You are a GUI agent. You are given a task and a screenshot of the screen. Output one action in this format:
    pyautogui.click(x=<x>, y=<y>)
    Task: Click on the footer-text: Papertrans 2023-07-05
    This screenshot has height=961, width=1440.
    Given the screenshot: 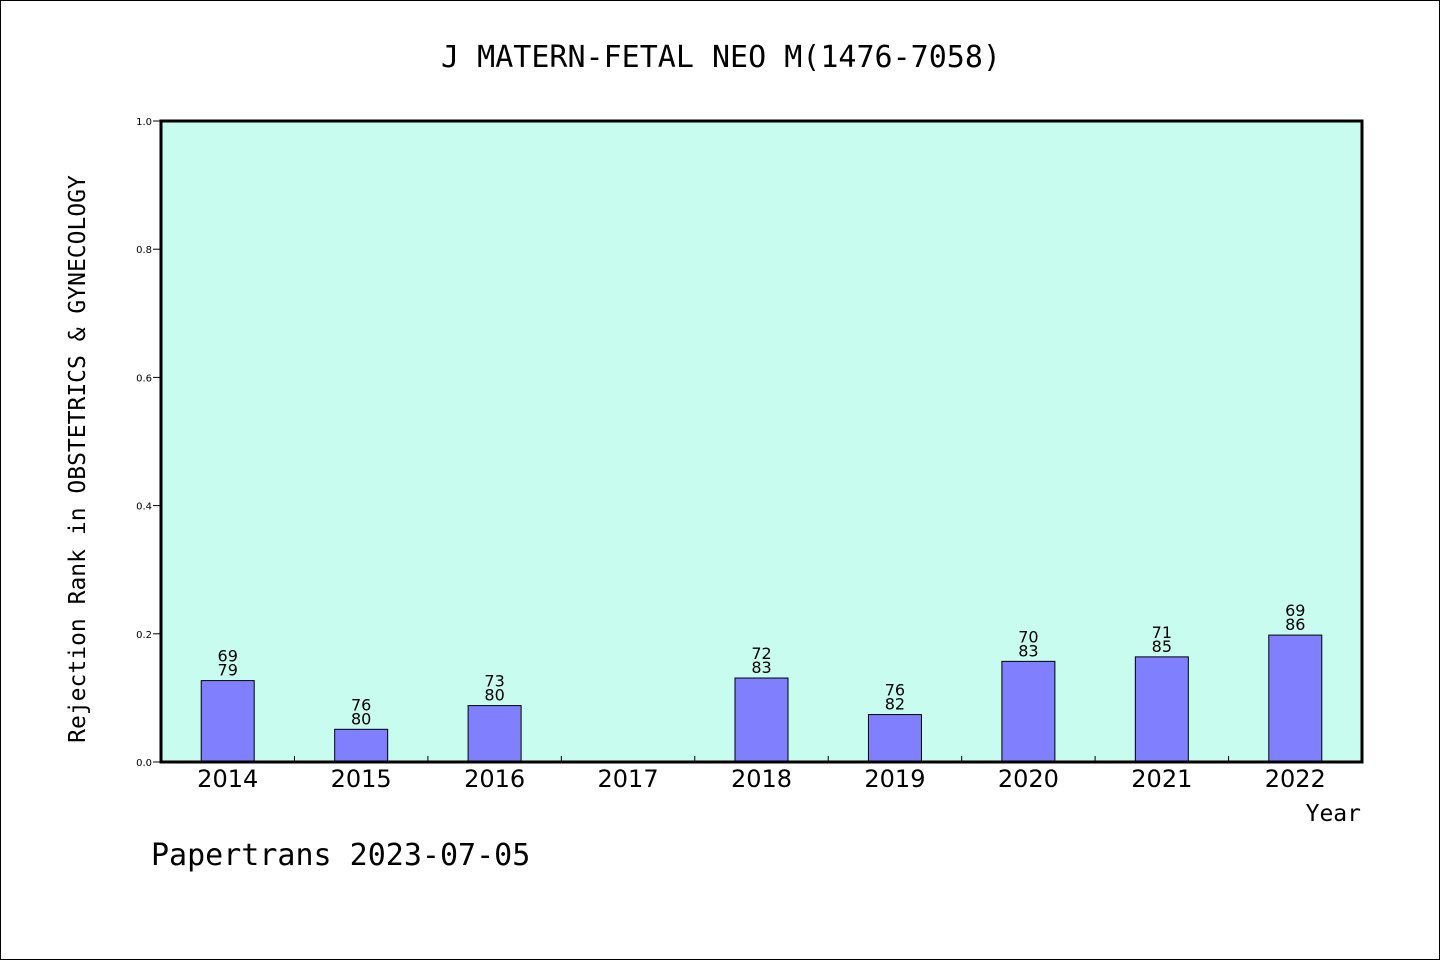 What is the action you would take?
    pyautogui.click(x=340, y=855)
    